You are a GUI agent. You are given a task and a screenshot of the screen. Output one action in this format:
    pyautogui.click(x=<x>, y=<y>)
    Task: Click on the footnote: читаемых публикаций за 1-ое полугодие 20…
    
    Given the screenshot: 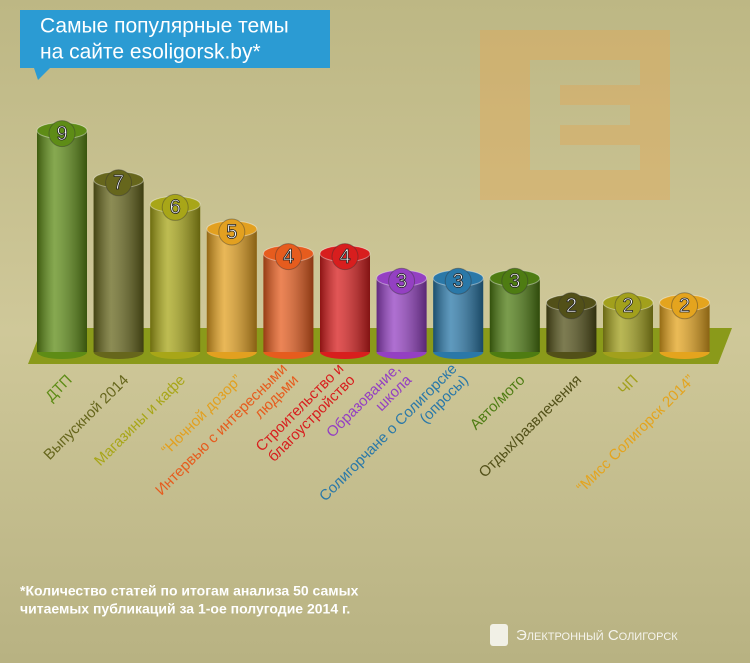 What is the action you would take?
    pyautogui.click(x=185, y=609)
    